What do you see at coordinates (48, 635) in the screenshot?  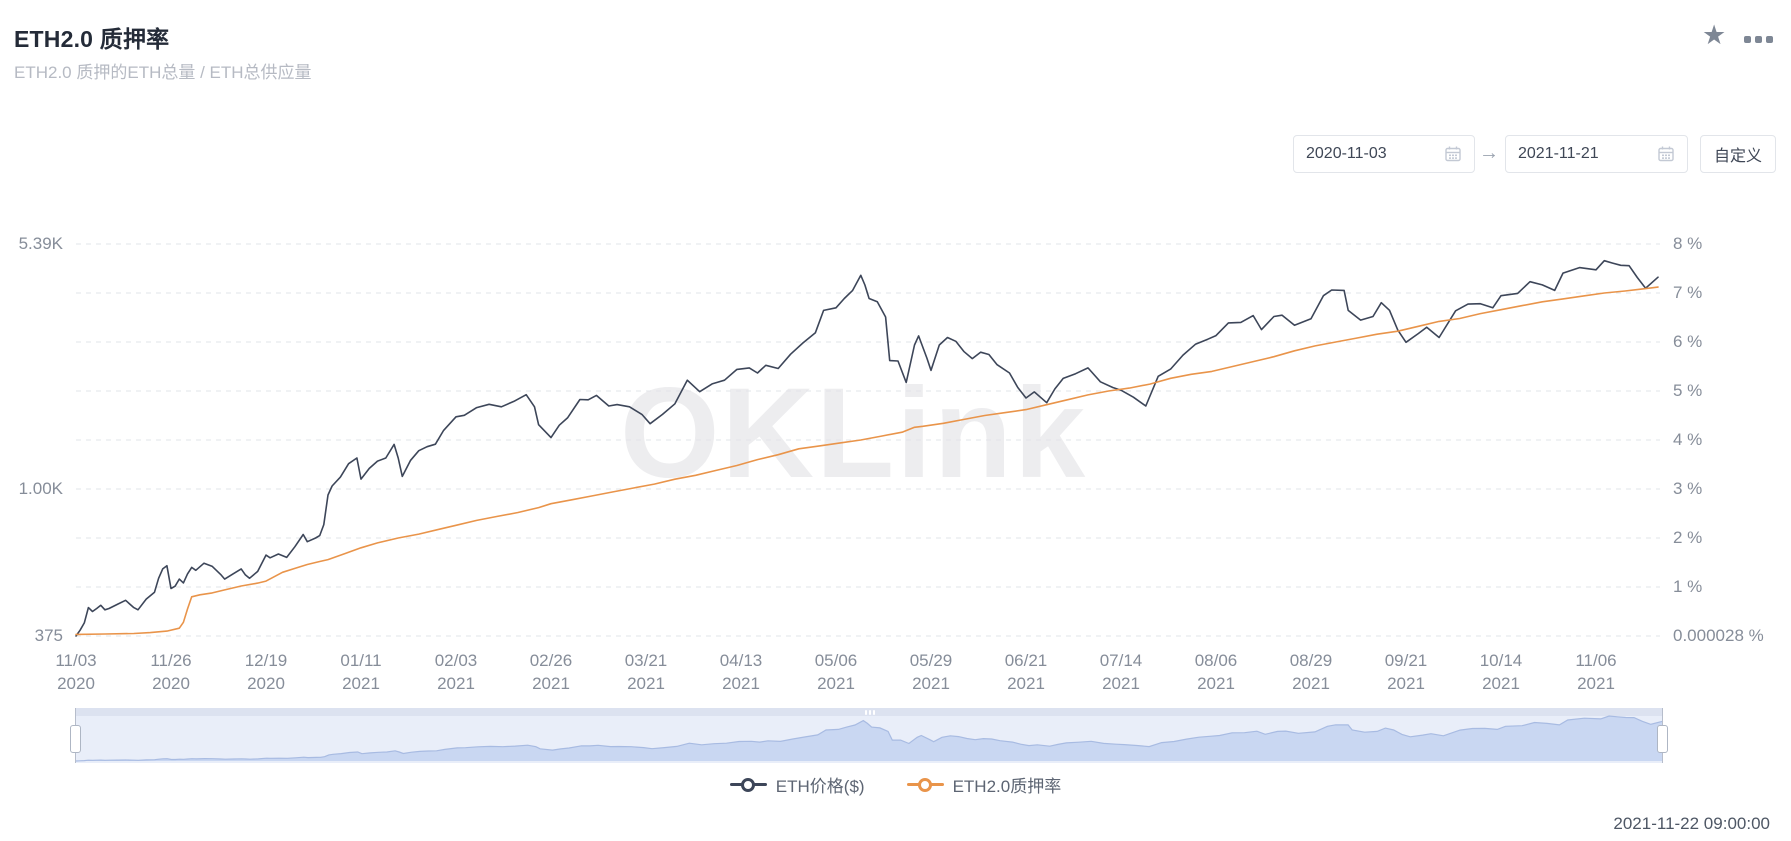 I see `y-axis-left-tick: 375` at bounding box center [48, 635].